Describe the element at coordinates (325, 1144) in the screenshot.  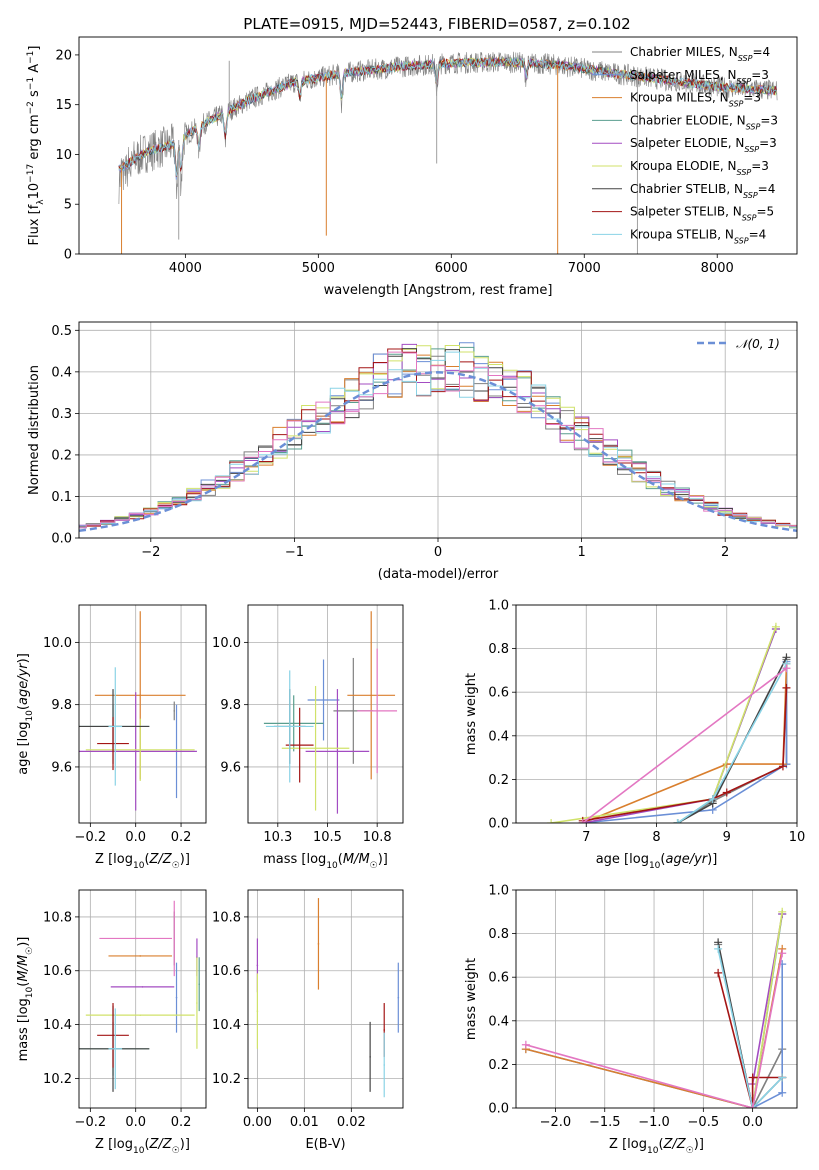
I see `x-axis-label: E(B-V)` at that location.